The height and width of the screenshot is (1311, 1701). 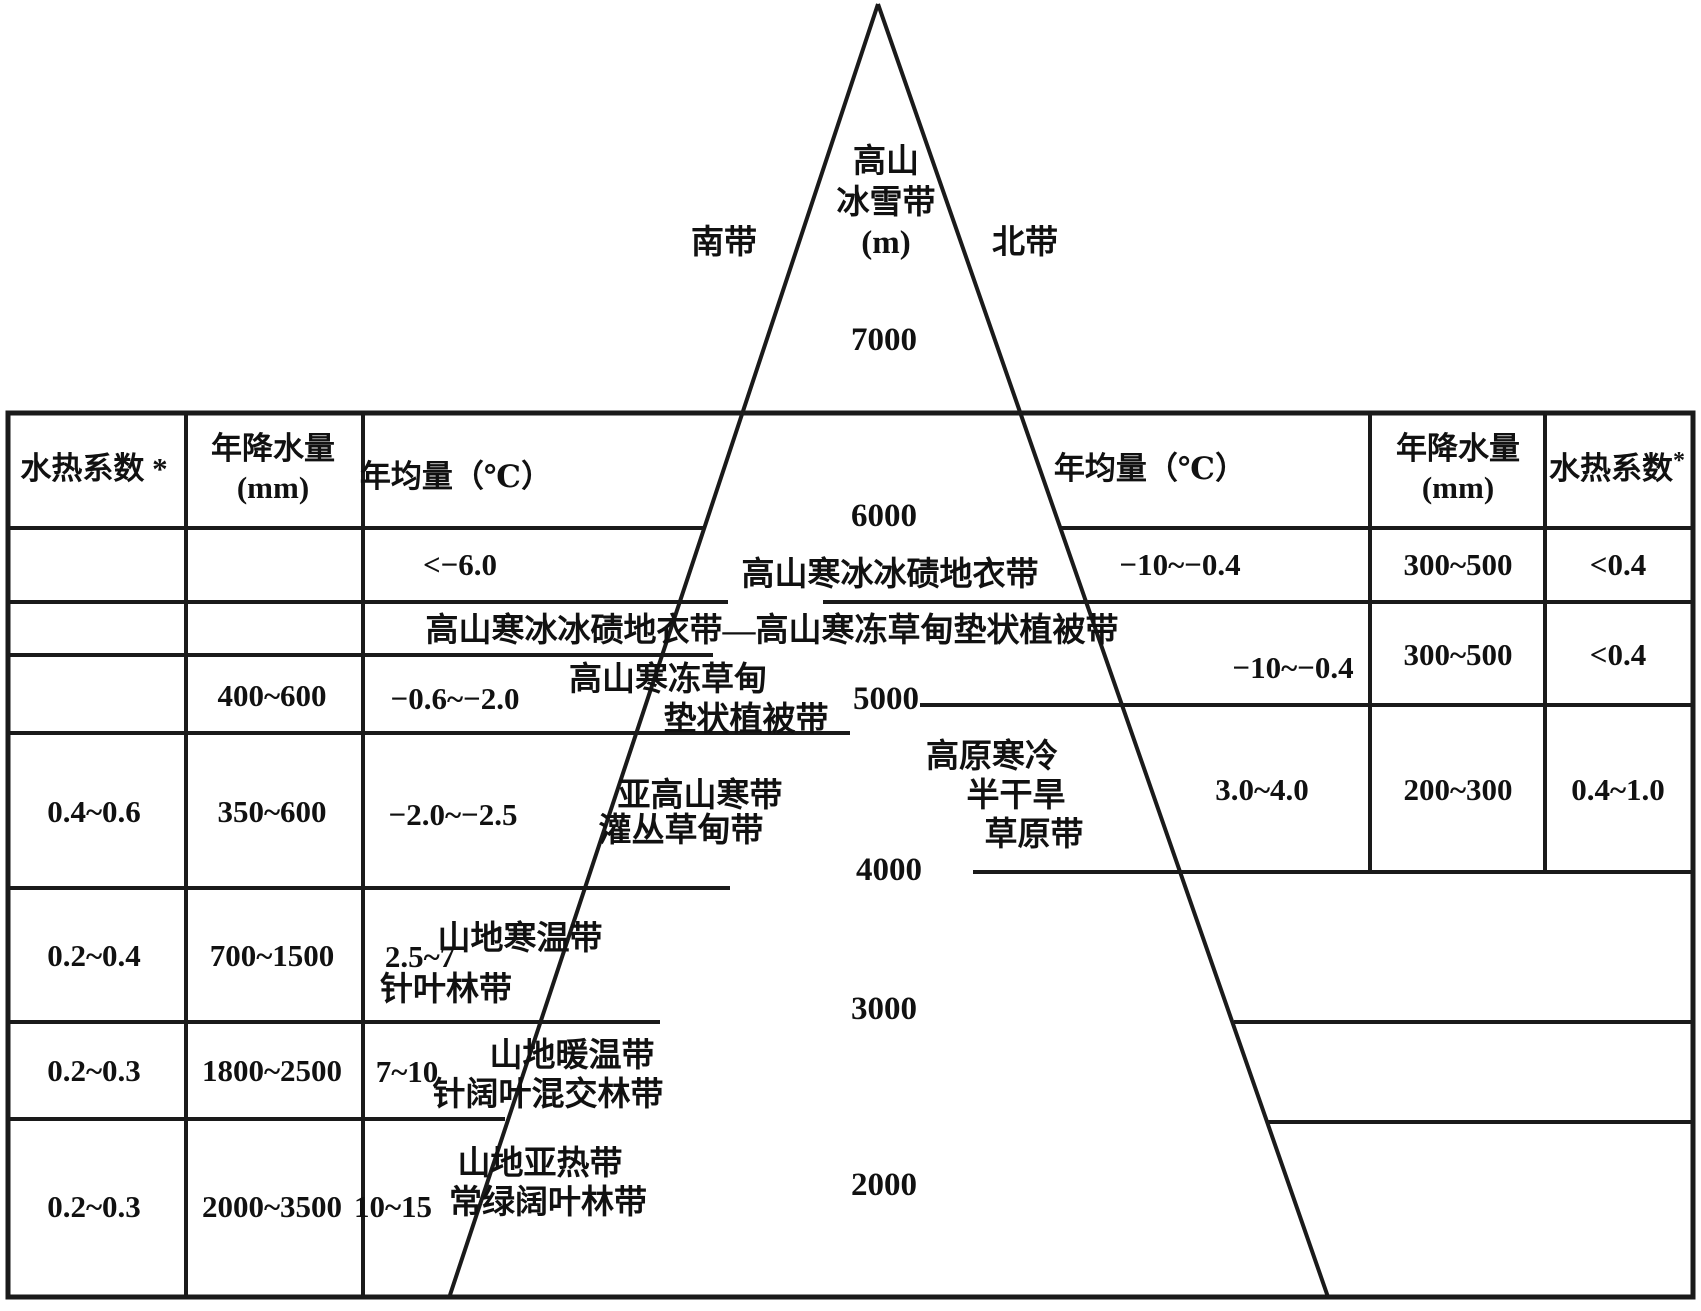 I want to click on left-r6-precip: 1800~2500, so click(x=272, y=1071).